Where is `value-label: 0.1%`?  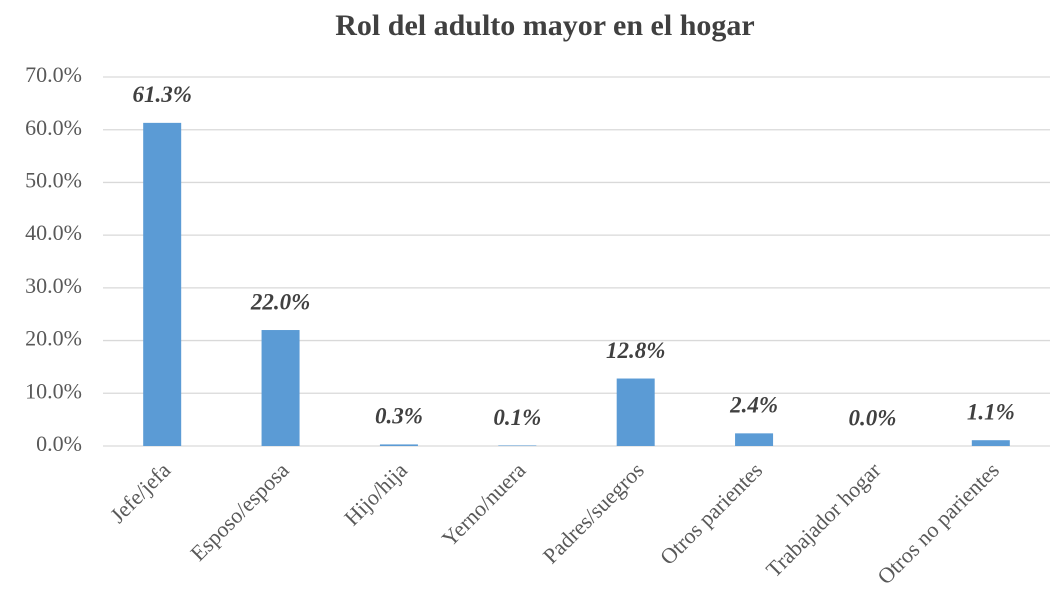
value-label: 0.1% is located at coordinates (517, 417).